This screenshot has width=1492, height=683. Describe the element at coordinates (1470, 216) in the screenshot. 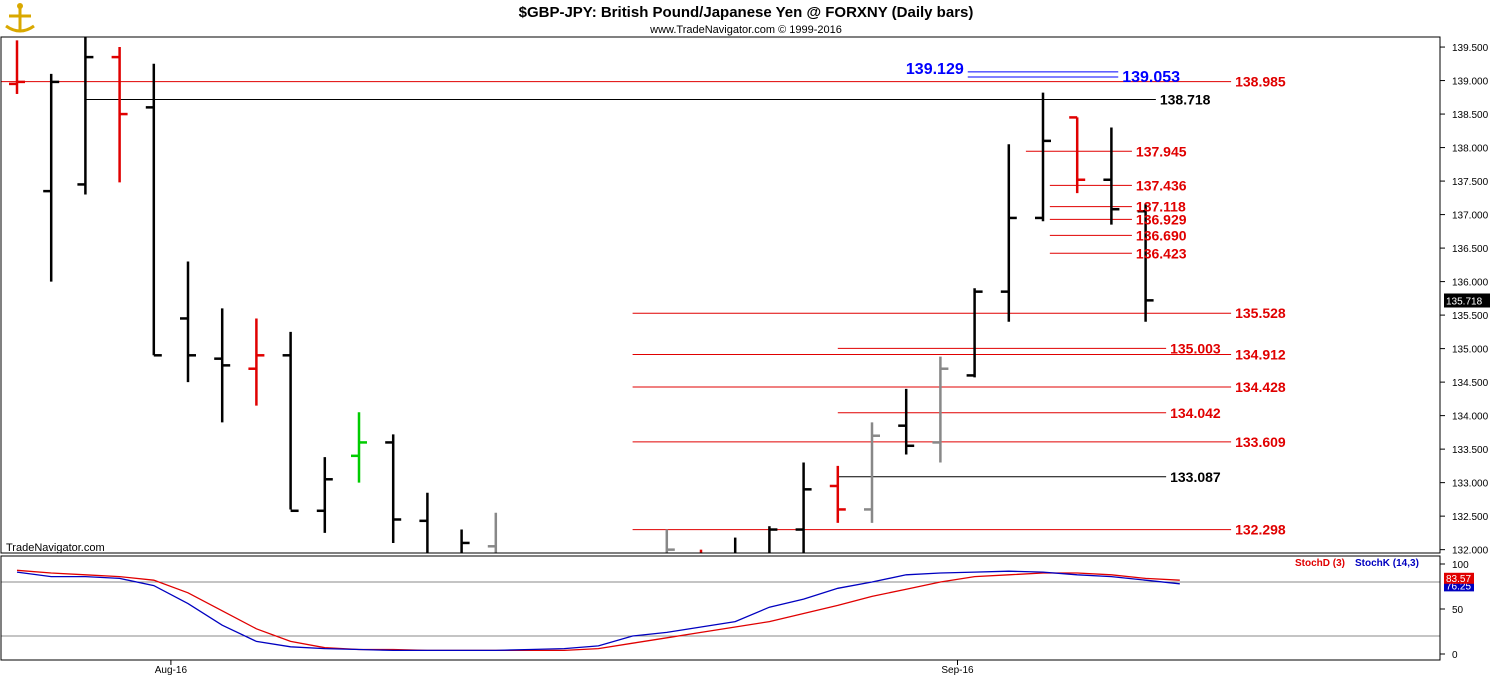

I see `price-tick-label: 137.000` at that location.